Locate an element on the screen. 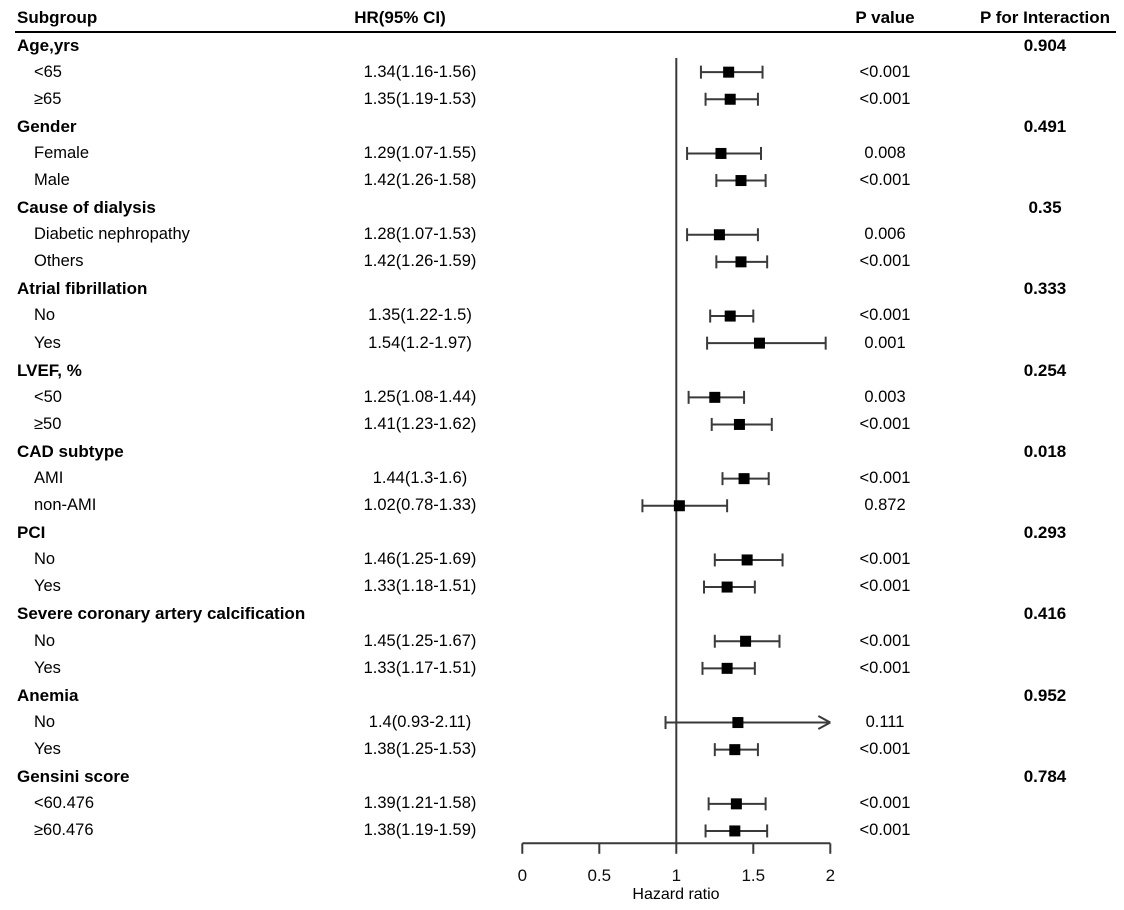  table-row: Female 1.29(1.07-1.55) 0.008 is located at coordinates (562, 153).